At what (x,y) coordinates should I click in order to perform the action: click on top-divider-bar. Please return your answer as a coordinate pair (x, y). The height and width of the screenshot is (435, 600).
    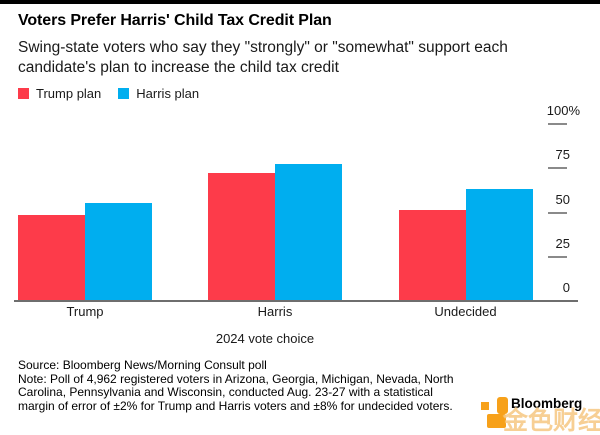
    Looking at the image, I should click on (300, 2).